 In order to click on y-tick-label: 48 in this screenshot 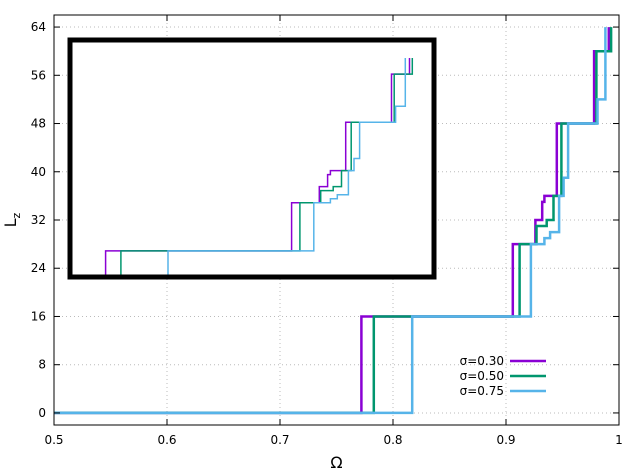, I will do `click(38, 124)`.